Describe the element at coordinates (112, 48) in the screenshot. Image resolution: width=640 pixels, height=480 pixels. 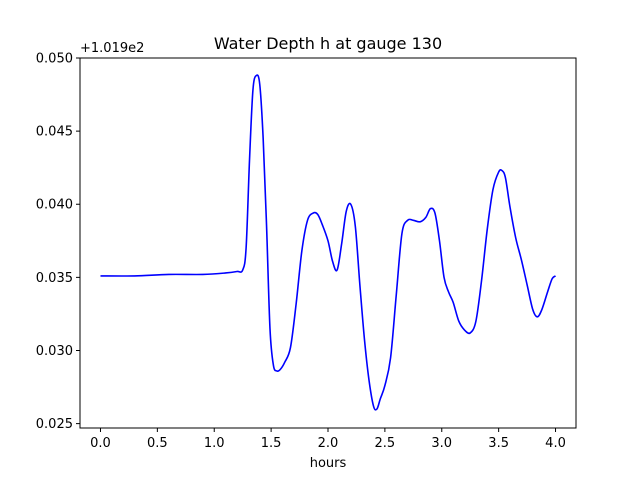
I see `y-offset-text: +1.019e2` at that location.